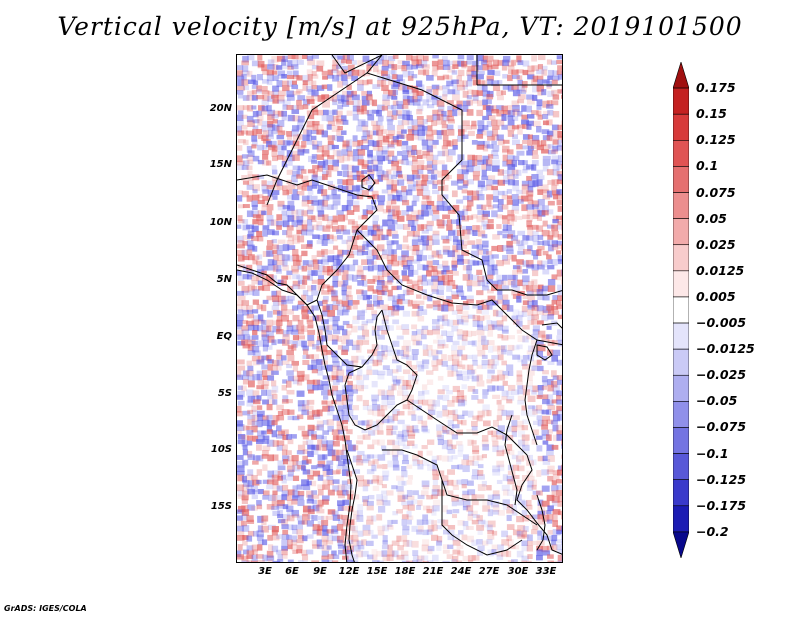 The height and width of the screenshot is (618, 800). What do you see at coordinates (720, 270) in the screenshot?
I see `colorbar-tick-label: 0.0125` at bounding box center [720, 270].